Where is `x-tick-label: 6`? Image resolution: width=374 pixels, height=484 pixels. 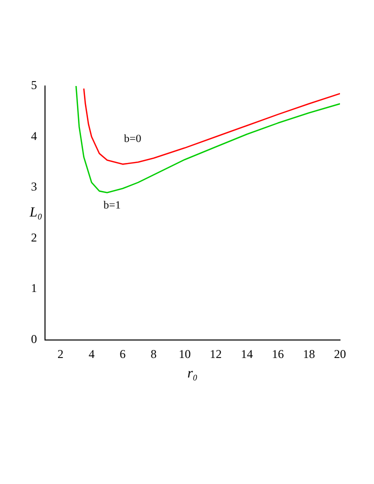
x-tick-label: 6 is located at coordinates (123, 354).